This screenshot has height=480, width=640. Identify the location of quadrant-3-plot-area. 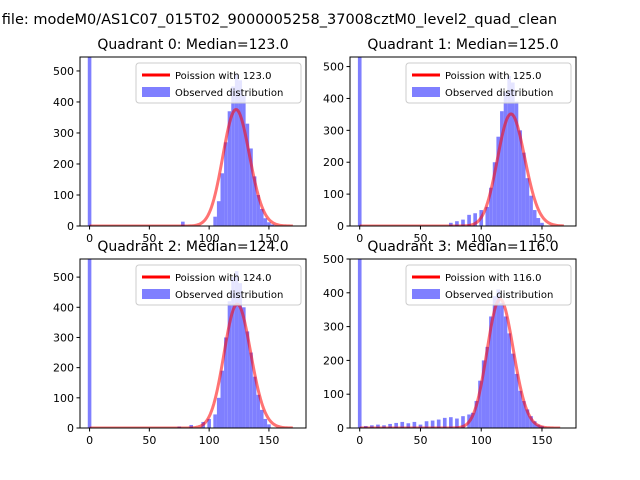
(459, 343).